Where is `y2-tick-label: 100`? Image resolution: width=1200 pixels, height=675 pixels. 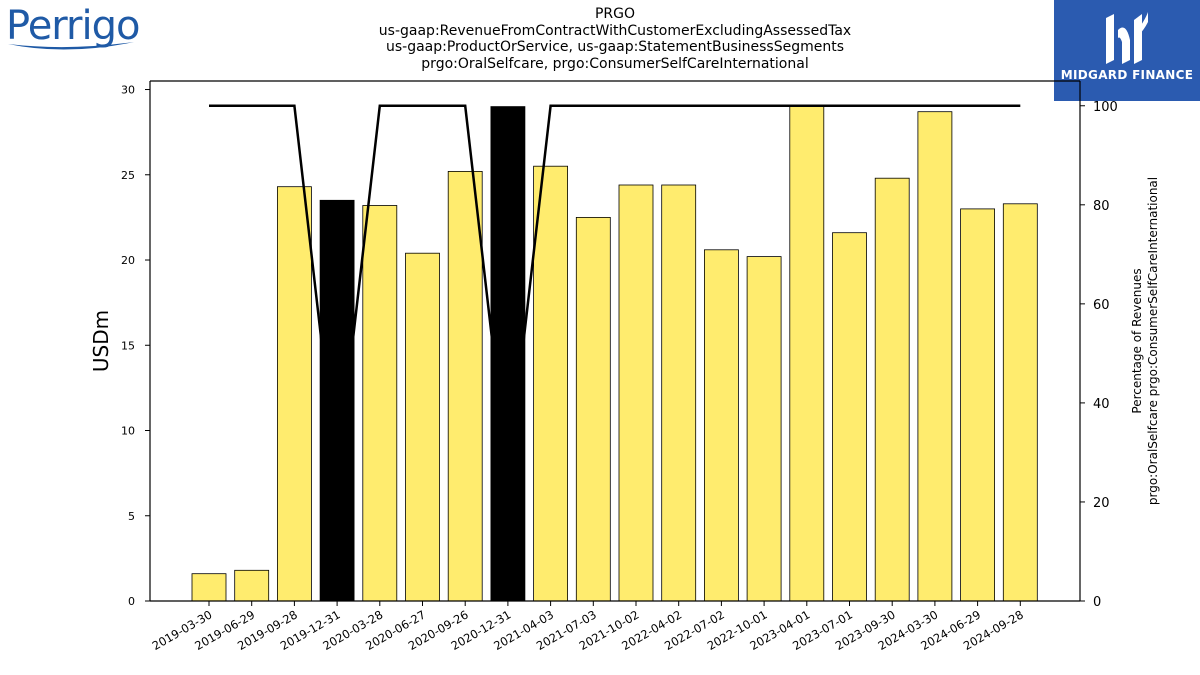 y2-tick-label: 100 is located at coordinates (1105, 107).